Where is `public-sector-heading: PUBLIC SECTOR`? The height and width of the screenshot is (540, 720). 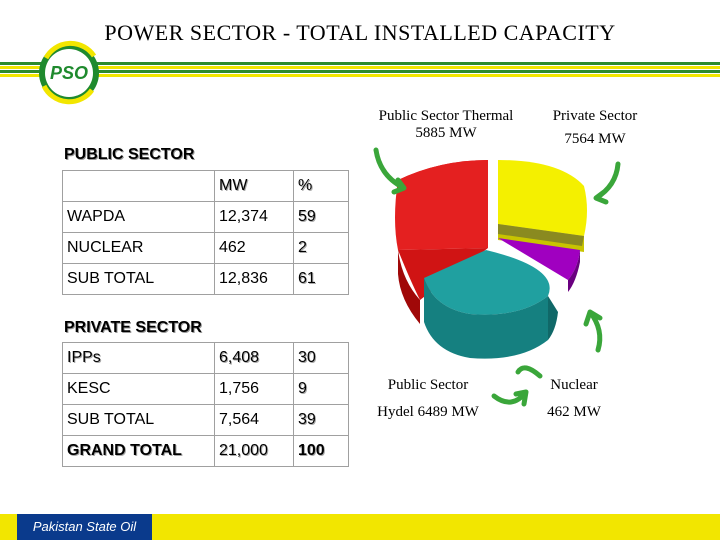 public-sector-heading: PUBLIC SECTOR is located at coordinates (129, 154).